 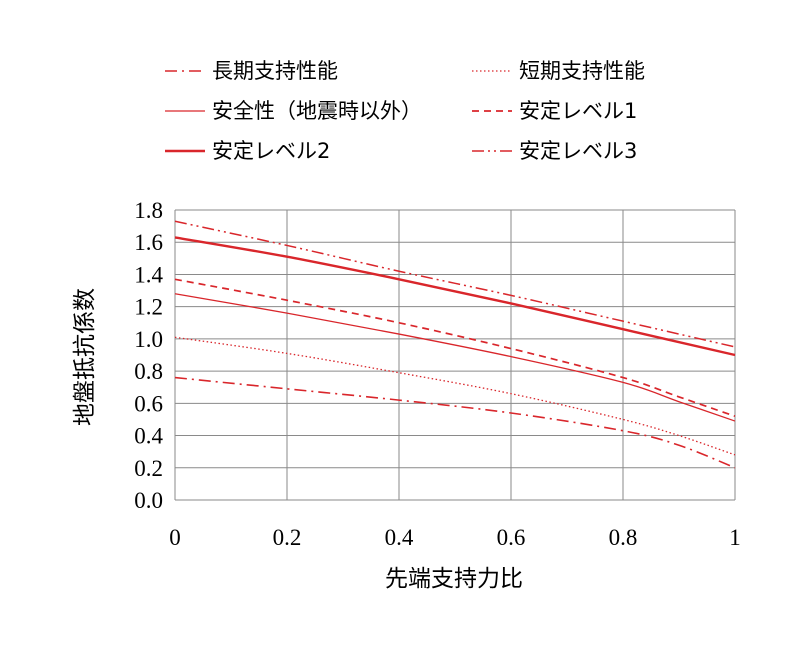 What do you see at coordinates (148, 468) in the screenshot?
I see `y-tick-label: 0.2` at bounding box center [148, 468].